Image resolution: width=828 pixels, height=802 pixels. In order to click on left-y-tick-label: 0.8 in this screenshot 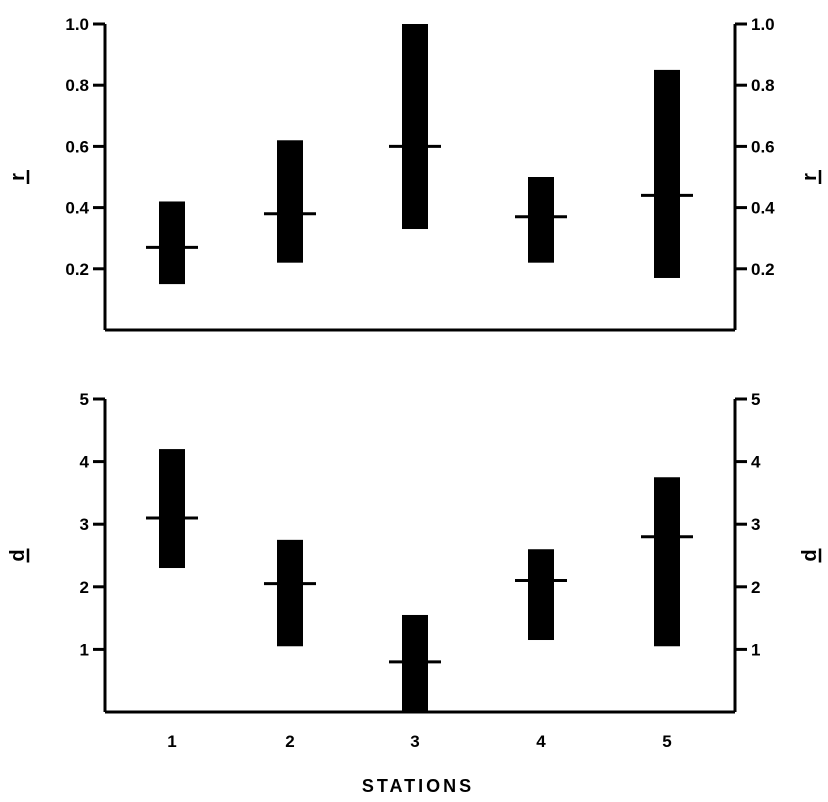, I will do `click(77, 85)`.